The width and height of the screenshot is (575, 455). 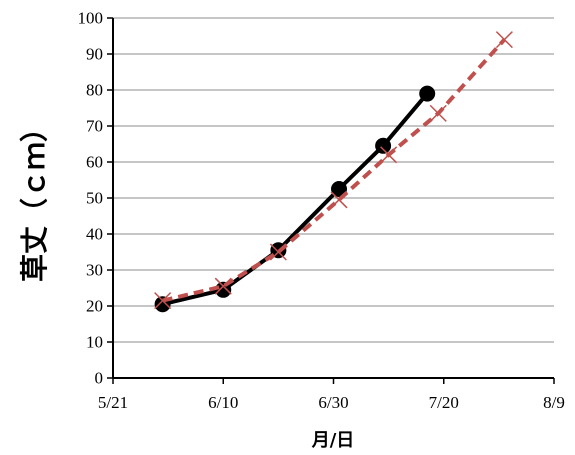 What do you see at coordinates (444, 402) in the screenshot?
I see `x-tick-label-7-20: 7/20` at bounding box center [444, 402].